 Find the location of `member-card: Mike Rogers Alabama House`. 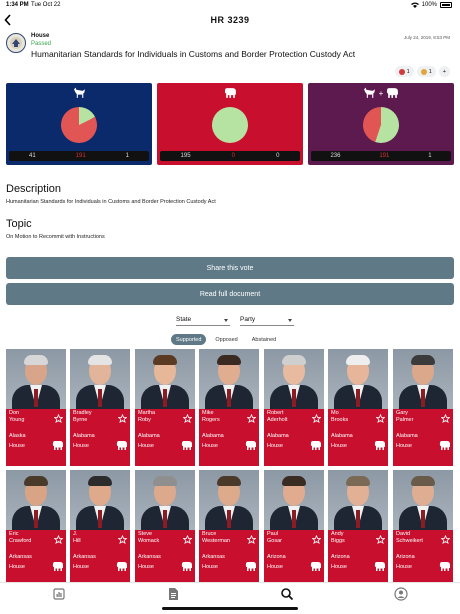

member-card: Mike Rogers Alabama House is located at coordinates (229, 407).